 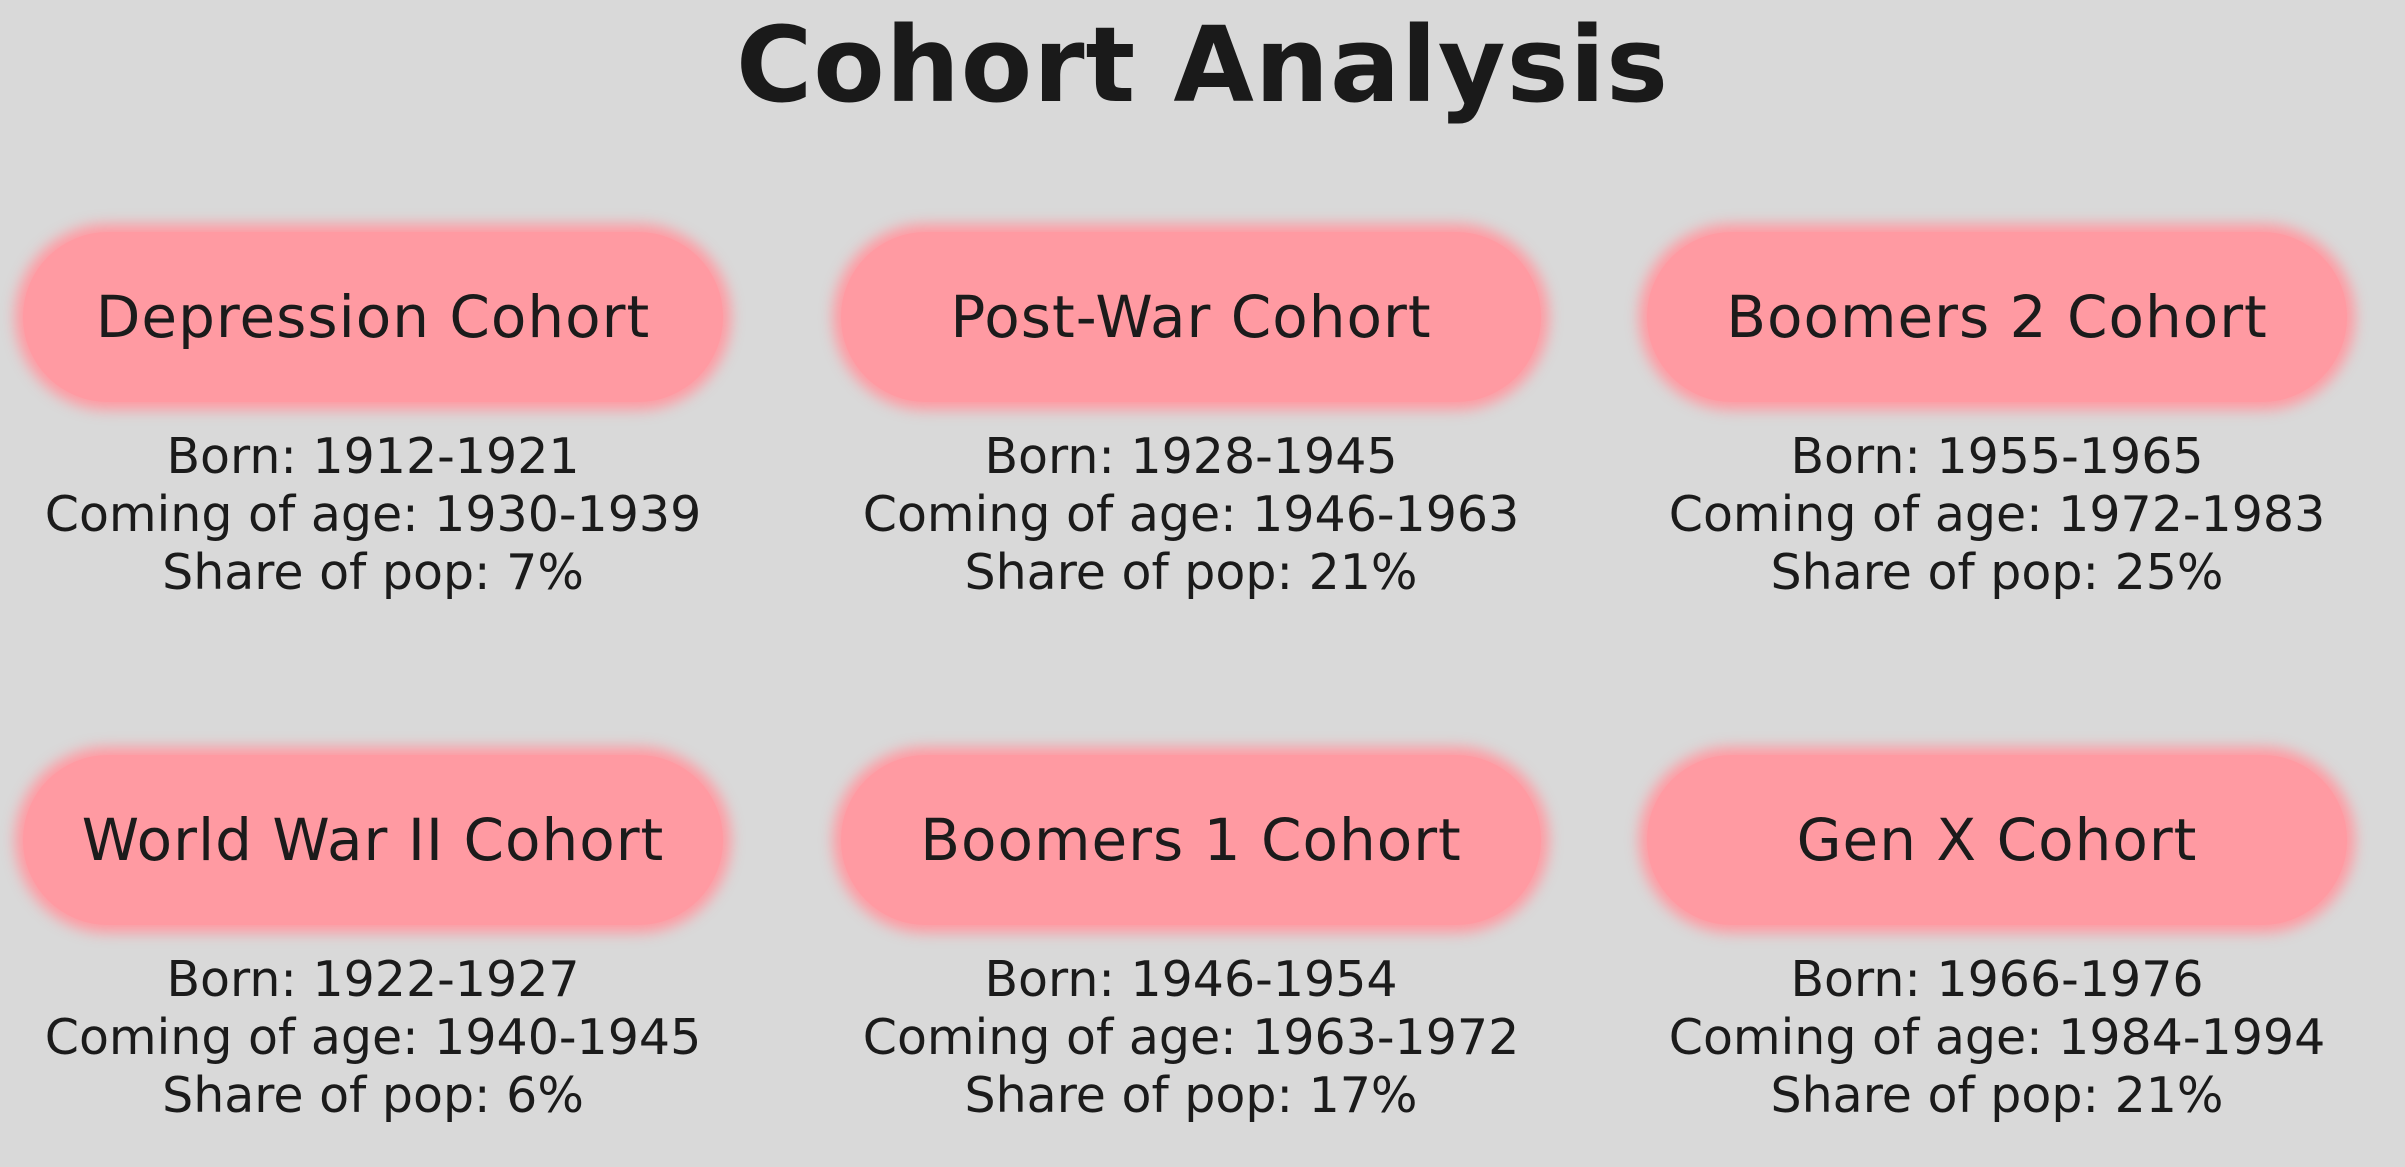 I want to click on cohort-pill: Boomers 2 Cohort, so click(x=1997, y=317).